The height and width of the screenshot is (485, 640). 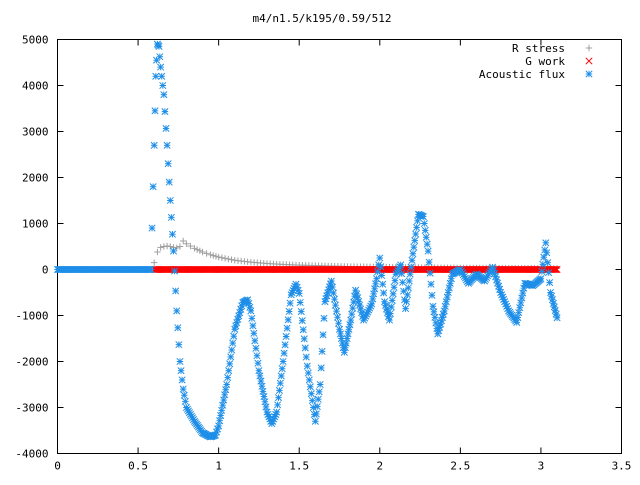 What do you see at coordinates (31, 316) in the screenshot?
I see `y-tick-label: -1000` at bounding box center [31, 316].